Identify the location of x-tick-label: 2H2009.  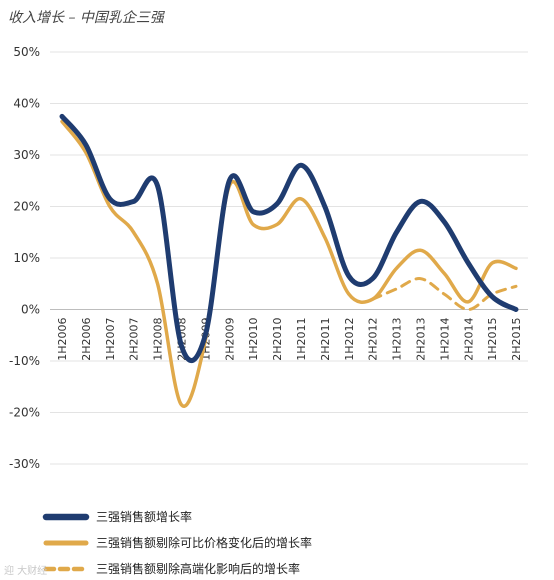
(229, 339).